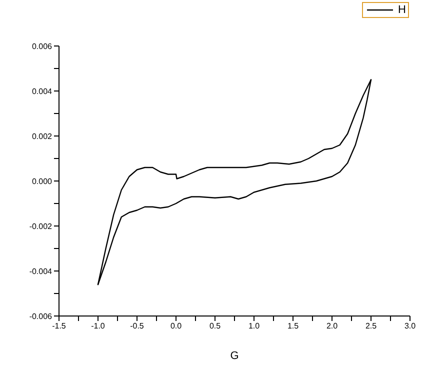 The width and height of the screenshot is (439, 369). What do you see at coordinates (59, 326) in the screenshot?
I see `x-tick-label: -1.5` at bounding box center [59, 326].